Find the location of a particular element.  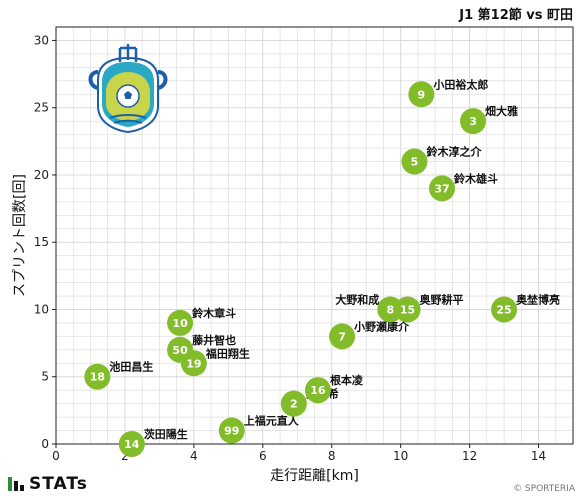

point-number: 8 is located at coordinates (390, 309).